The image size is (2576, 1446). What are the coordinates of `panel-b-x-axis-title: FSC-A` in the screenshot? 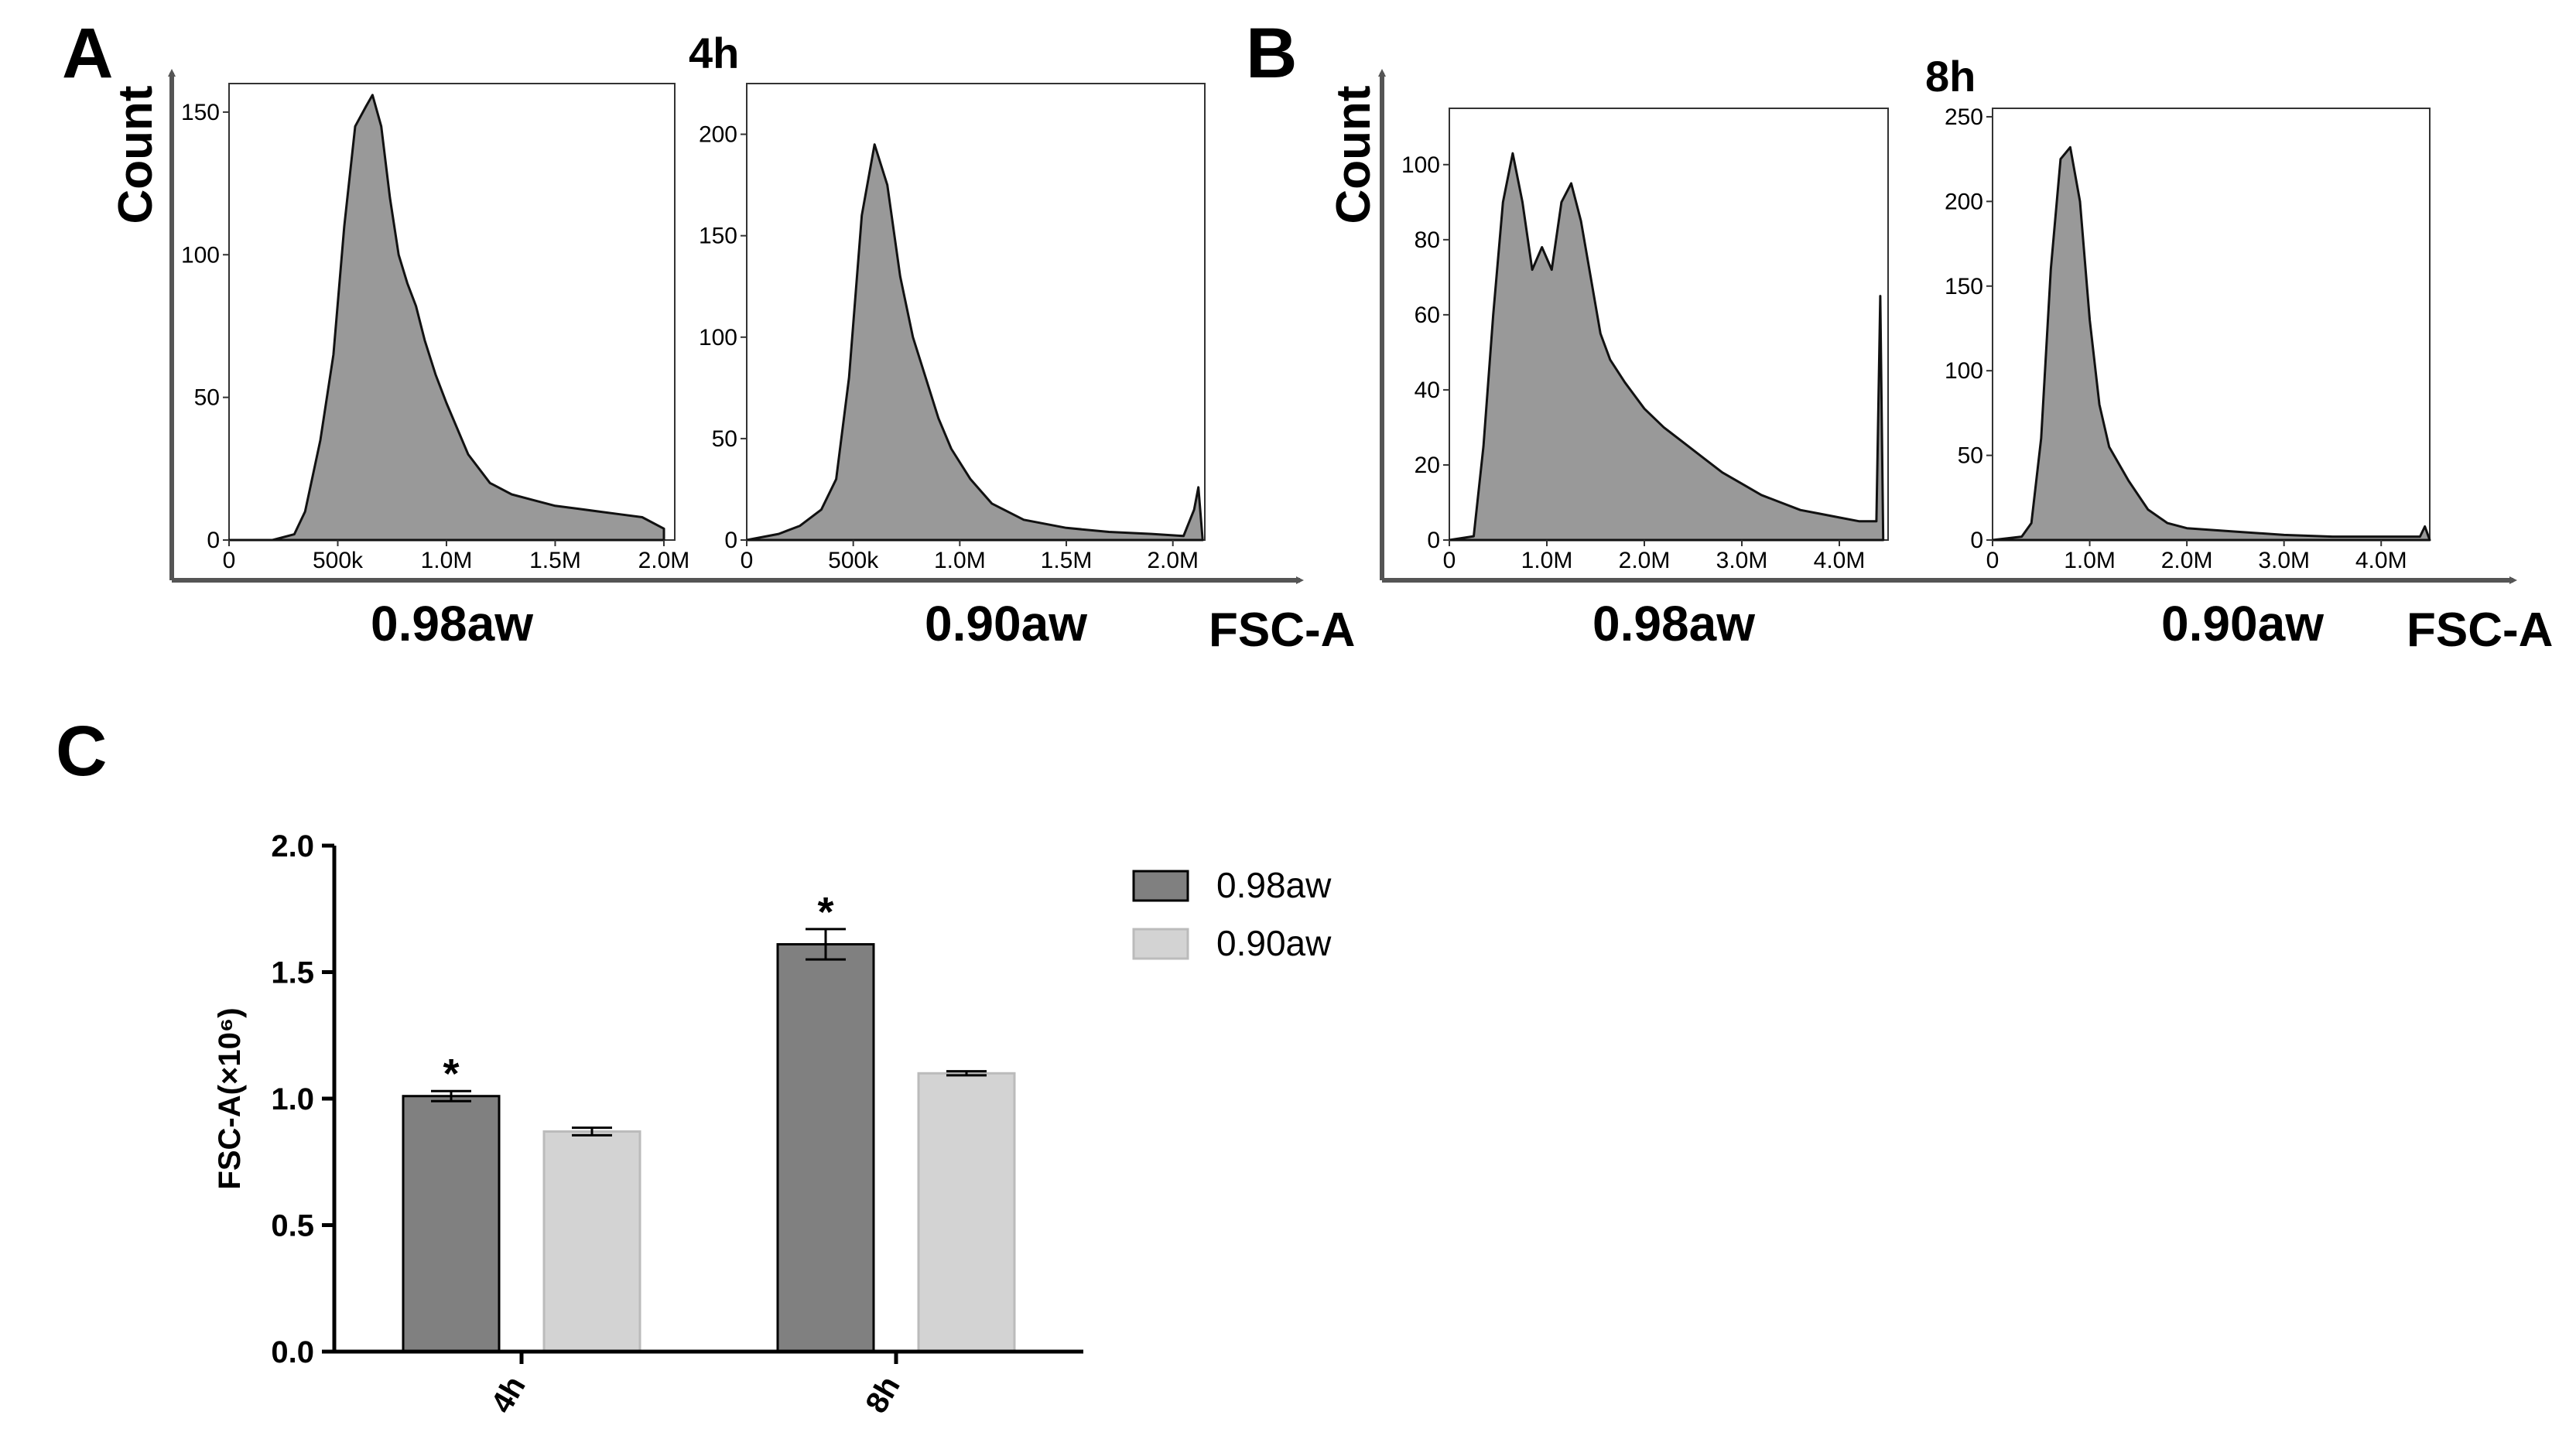 It's located at (2480, 630).